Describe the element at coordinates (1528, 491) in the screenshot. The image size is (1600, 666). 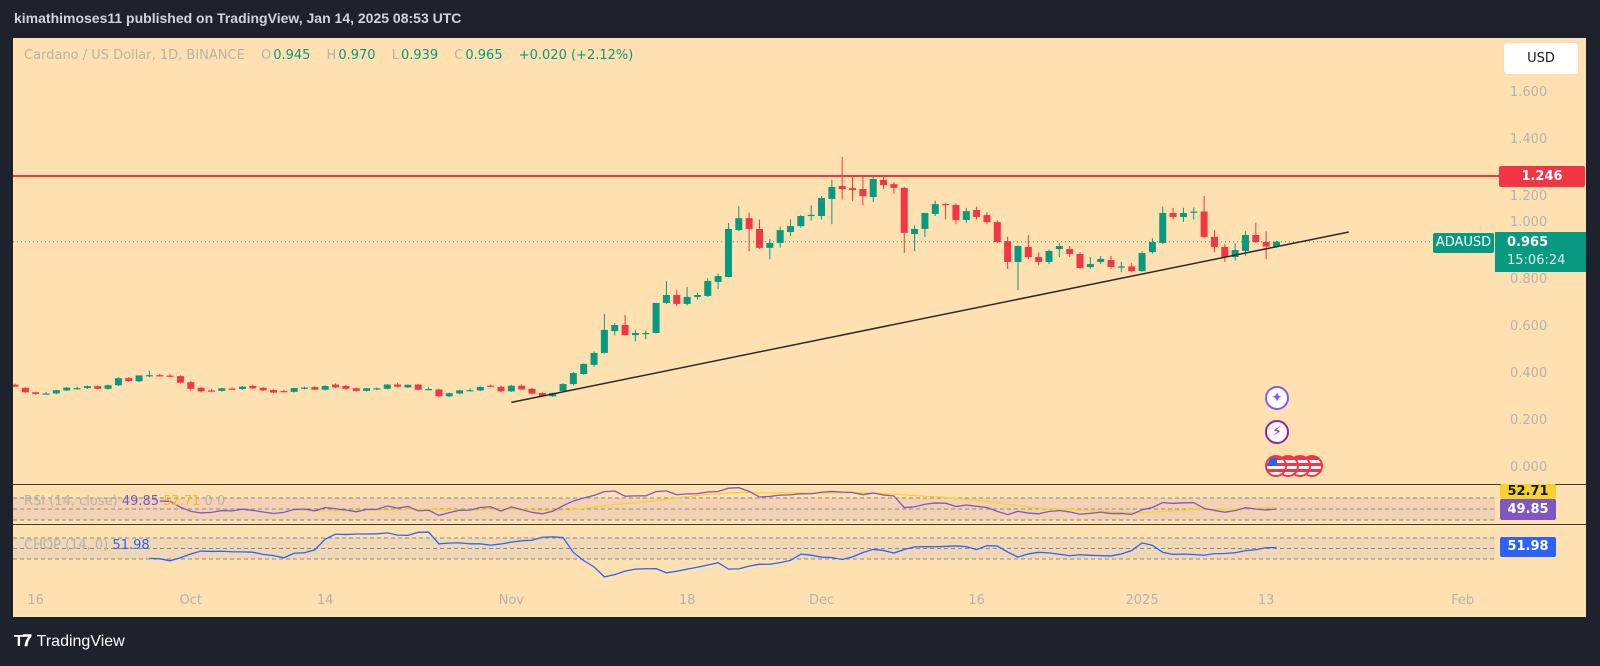
I see `rsi-ma-badge: 52.71` at that location.